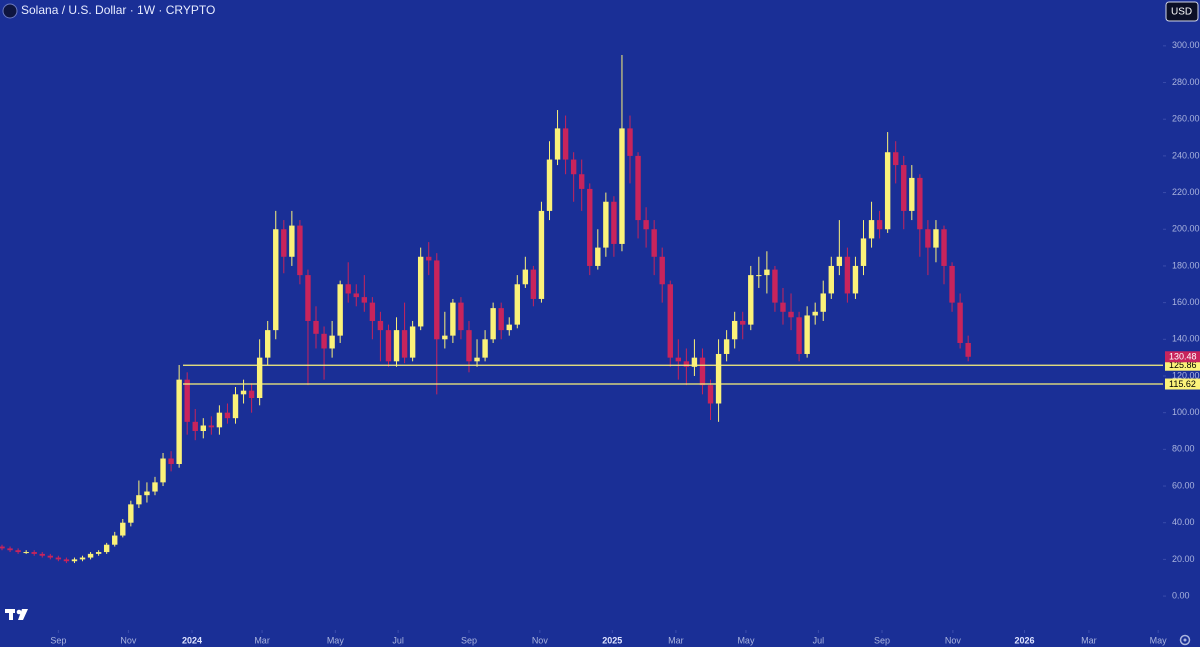 This screenshot has width=1200, height=647. I want to click on level-tag-label: 115.62, so click(1182, 384).